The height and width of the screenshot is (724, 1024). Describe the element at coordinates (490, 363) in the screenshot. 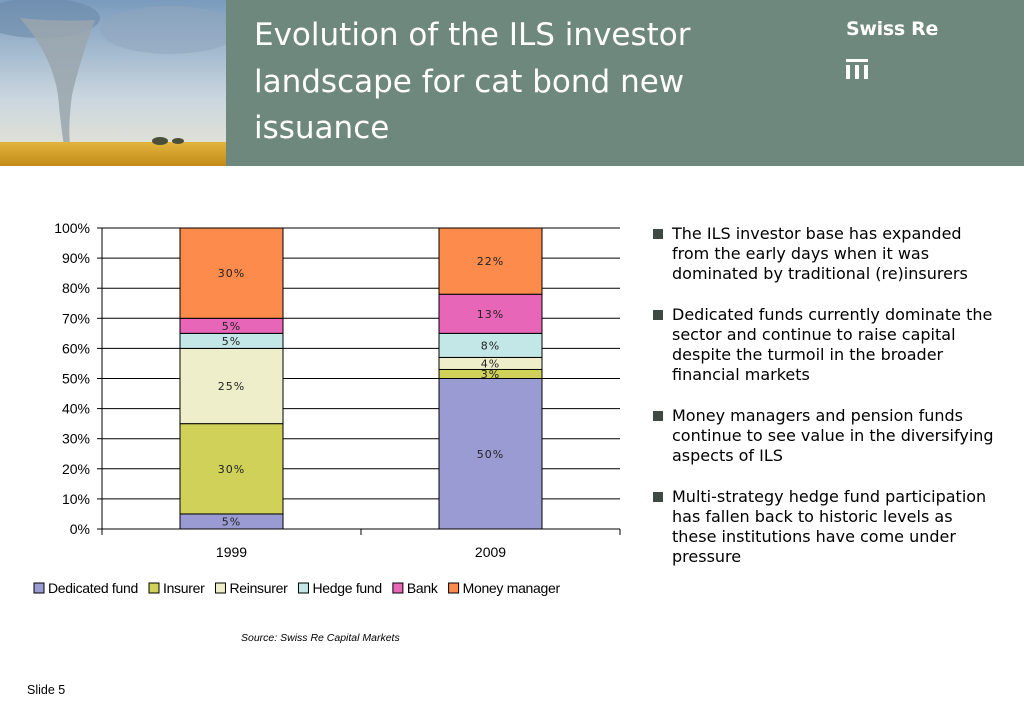

I see `data-label: 4%` at that location.